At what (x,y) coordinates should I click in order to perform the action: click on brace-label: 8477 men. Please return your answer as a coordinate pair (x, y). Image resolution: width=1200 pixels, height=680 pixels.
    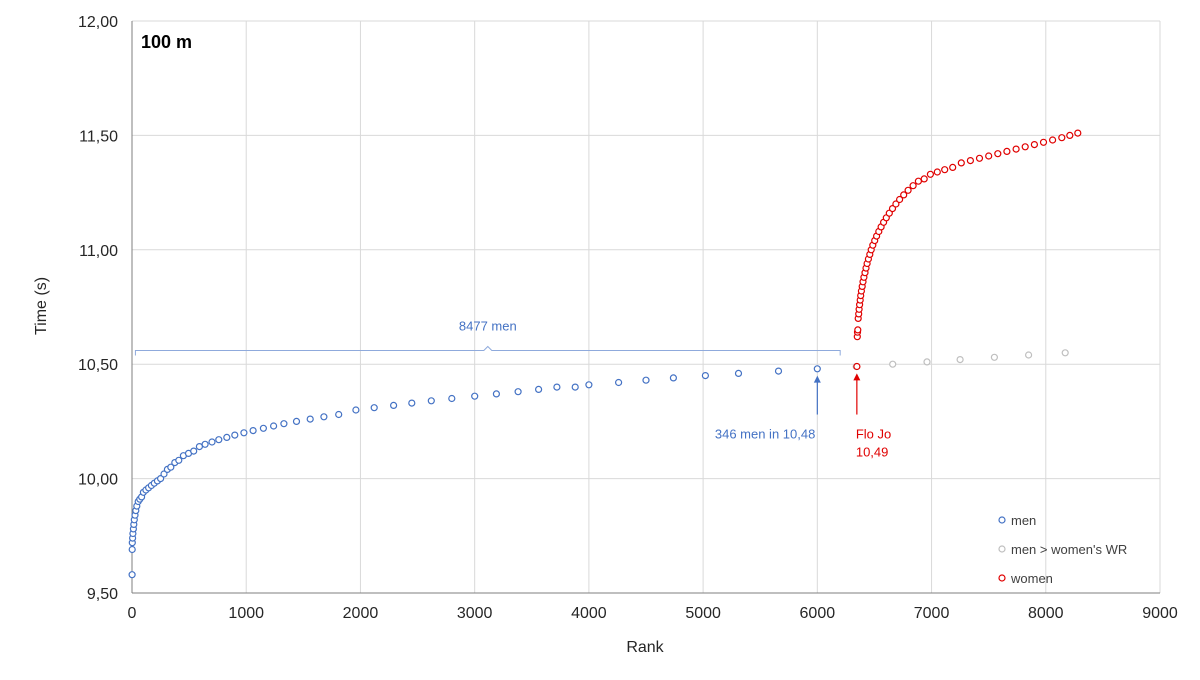
    Looking at the image, I should click on (488, 325).